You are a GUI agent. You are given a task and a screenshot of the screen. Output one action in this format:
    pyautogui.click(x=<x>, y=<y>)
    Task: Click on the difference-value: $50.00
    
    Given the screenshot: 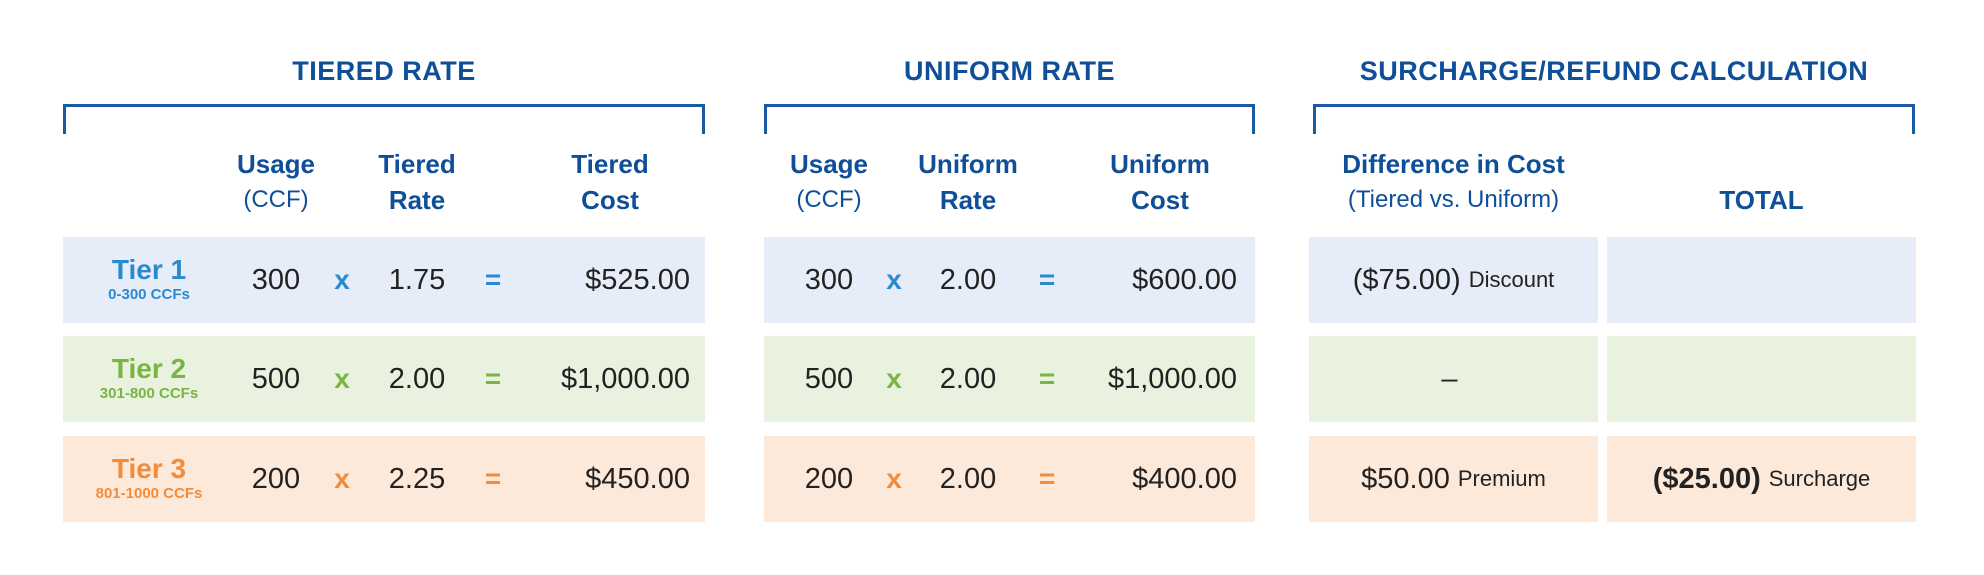 What is the action you would take?
    pyautogui.click(x=1405, y=478)
    